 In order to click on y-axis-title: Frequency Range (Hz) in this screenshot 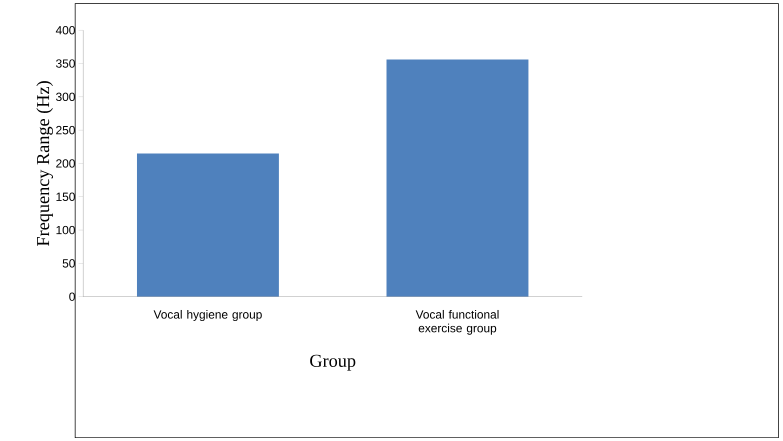, I will do `click(44, 163)`.